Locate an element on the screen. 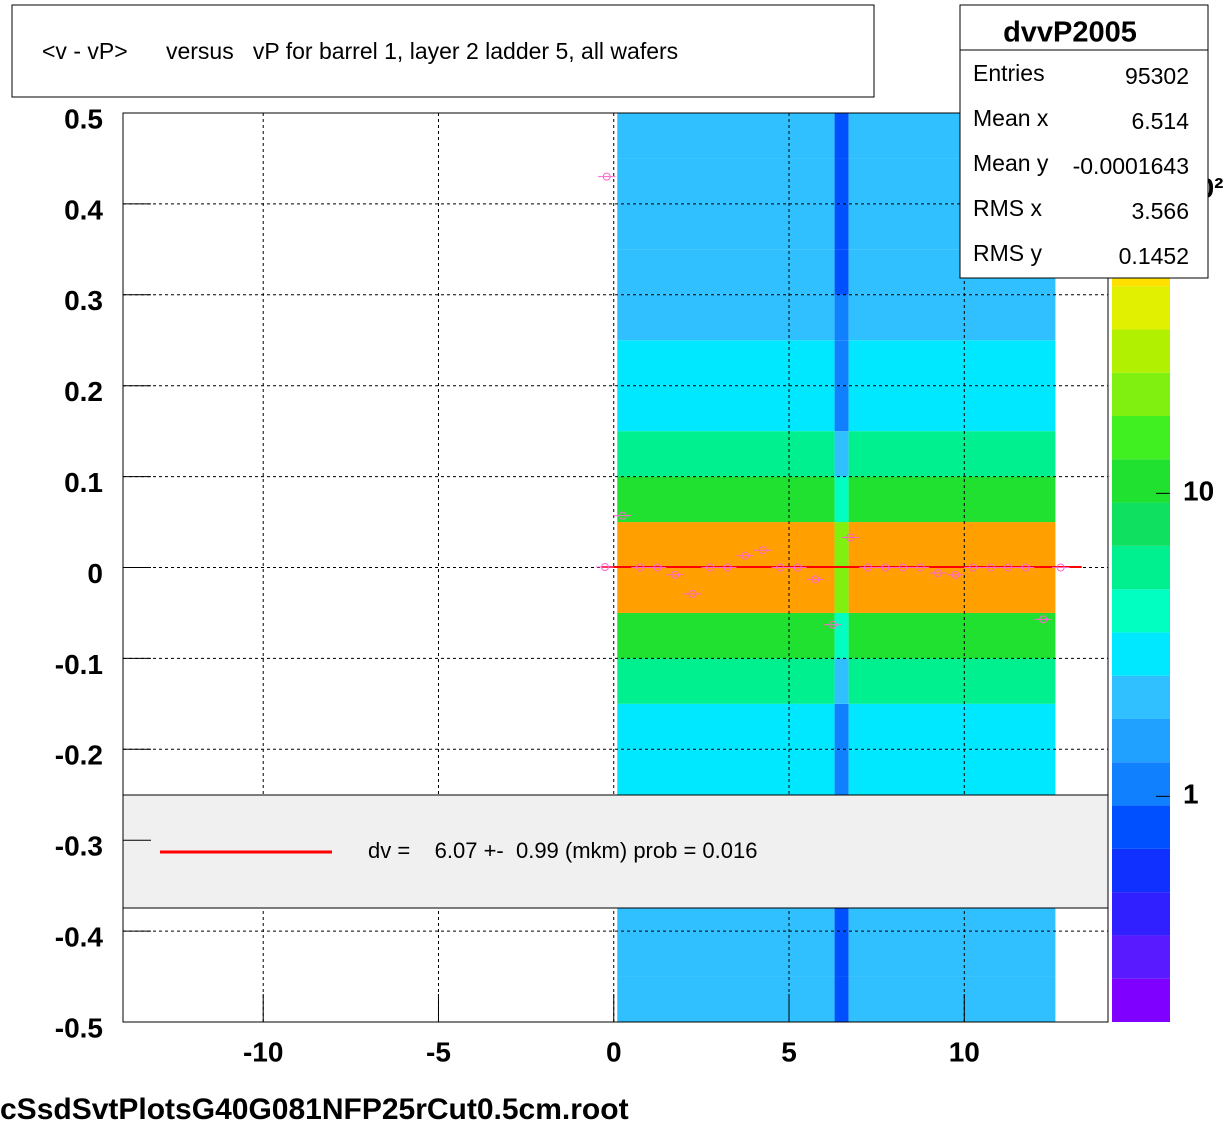 Image resolution: width=1232 pixels, height=1136 pixels. stats-label: Mean x is located at coordinates (1011, 118).